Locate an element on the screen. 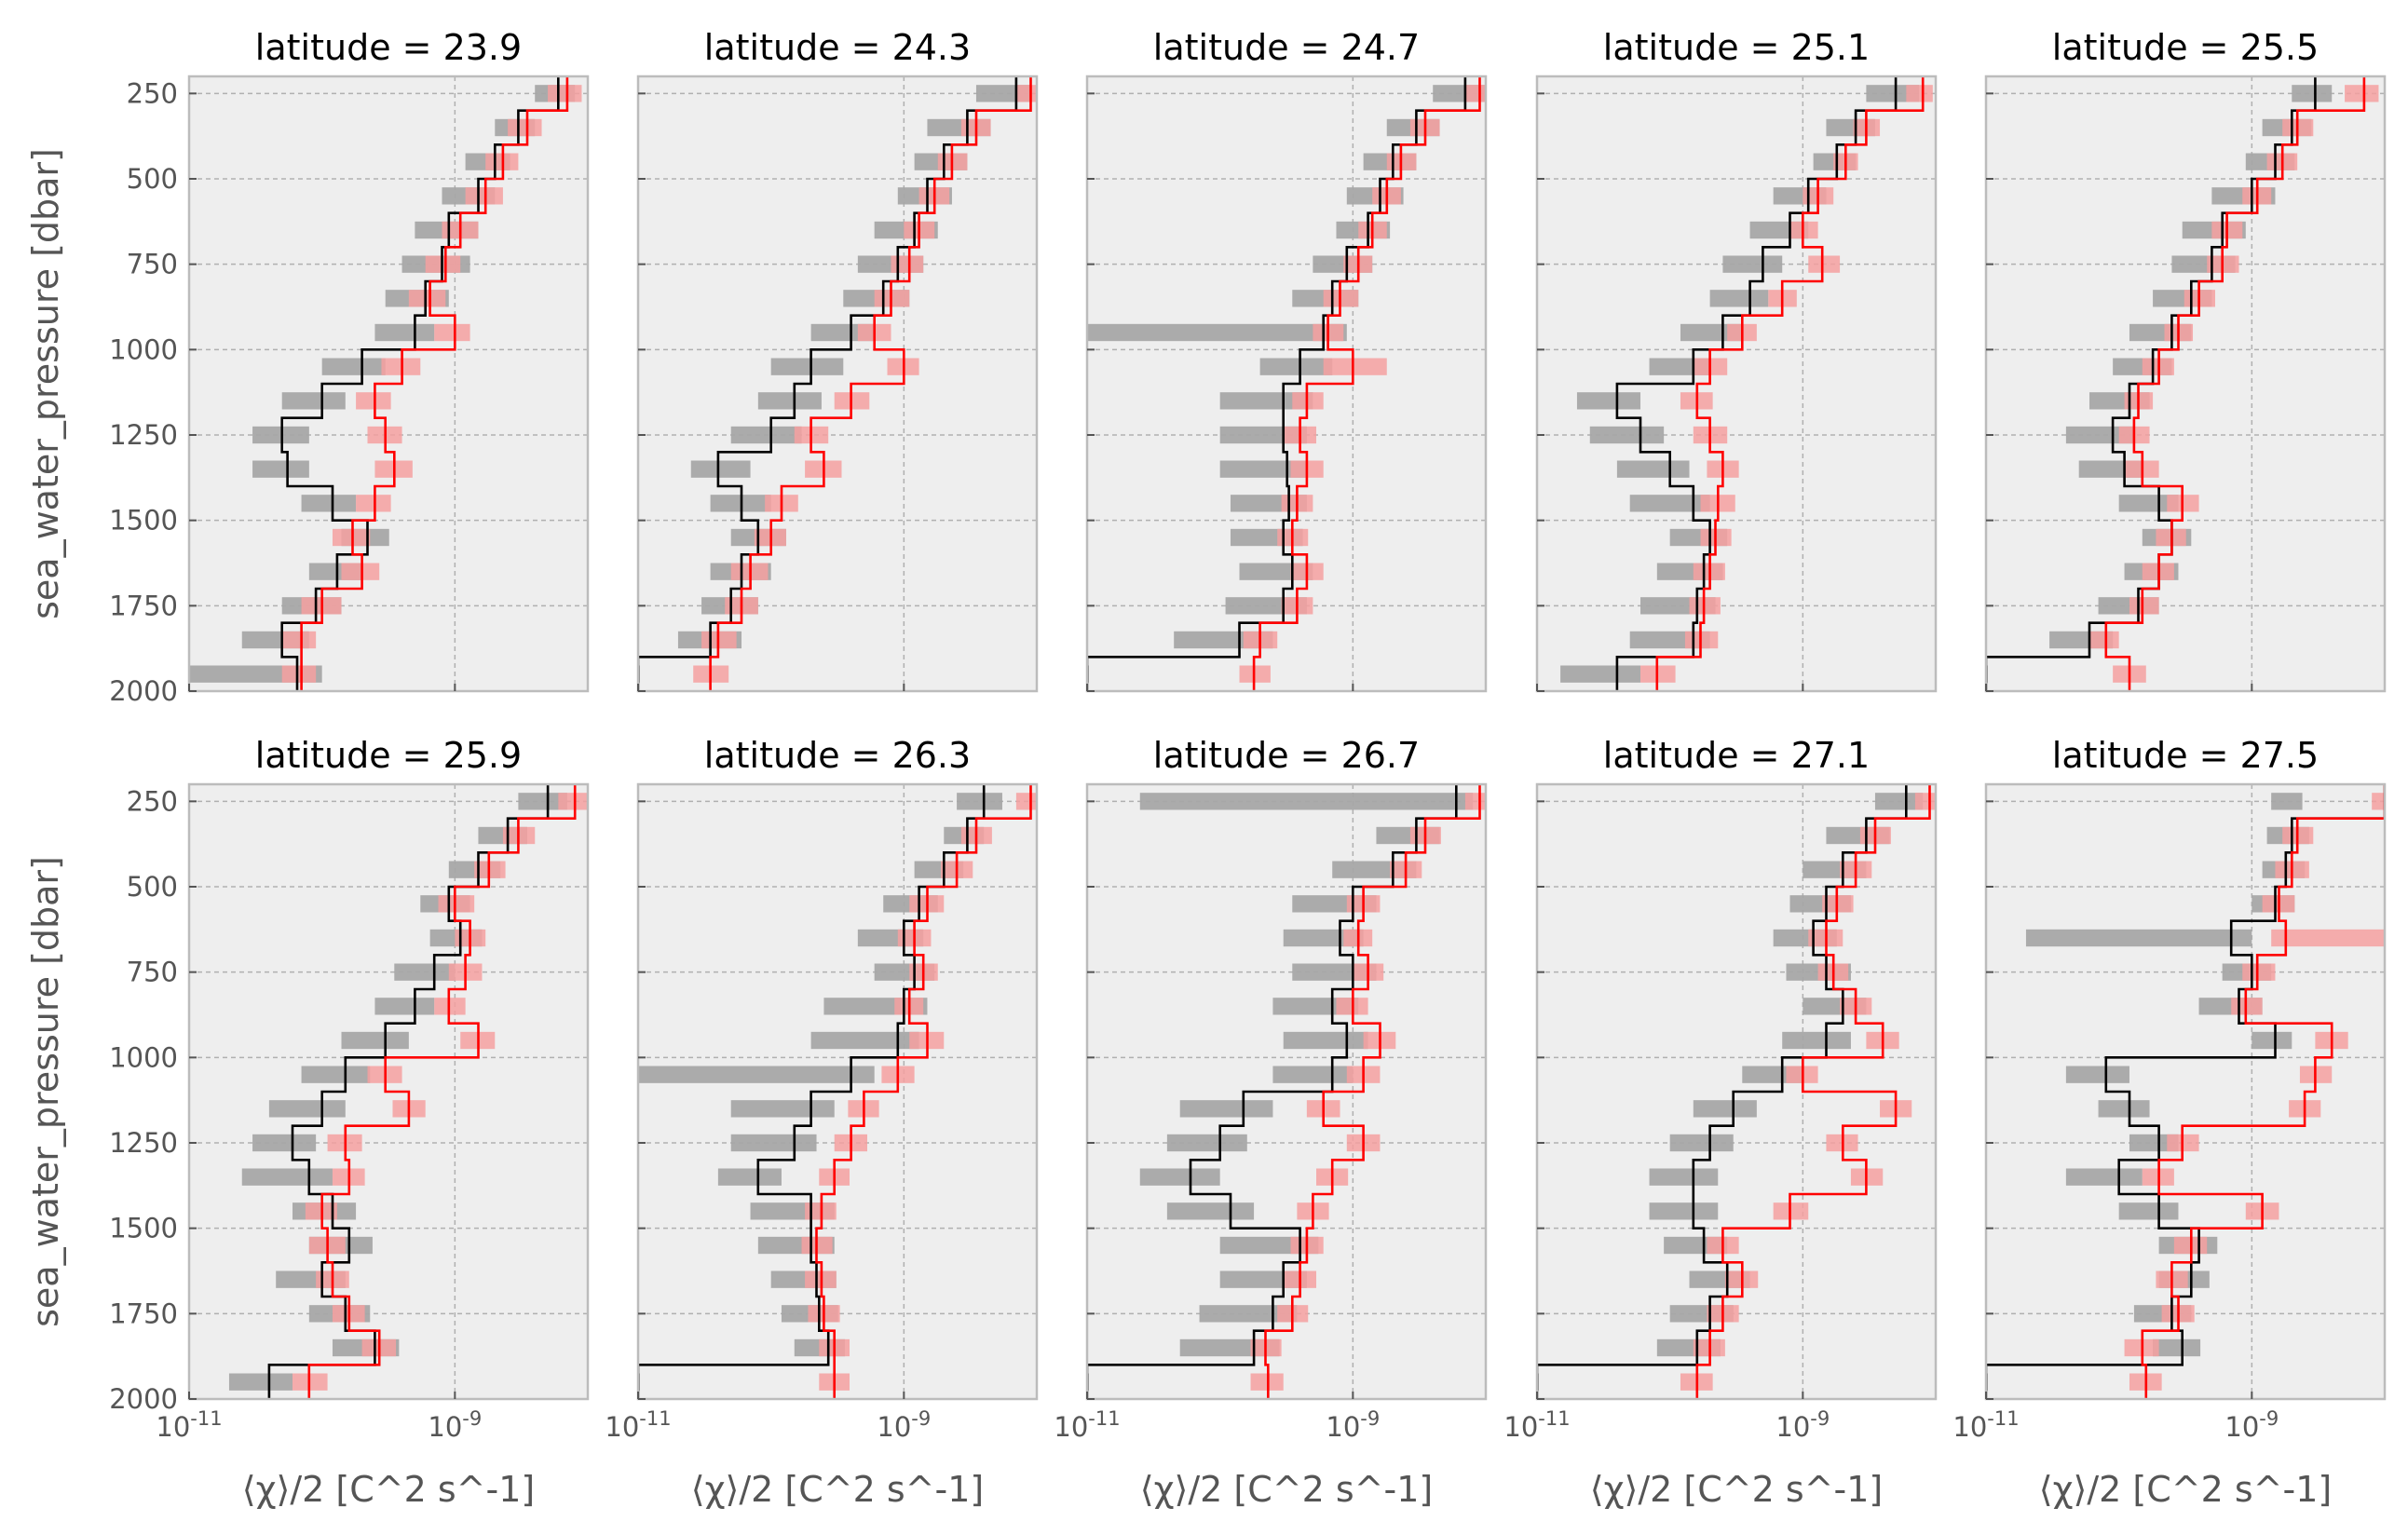  panel-5: latitude = 25.5 is located at coordinates (2185, 360).